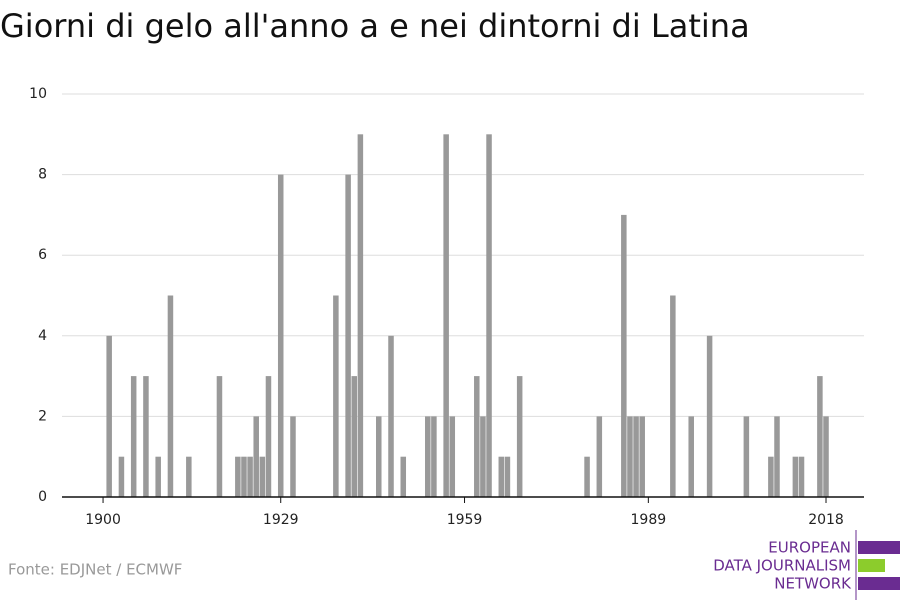 This screenshot has height=600, width=900. I want to click on logo-text: DATA JOURNALISM, so click(782, 566).